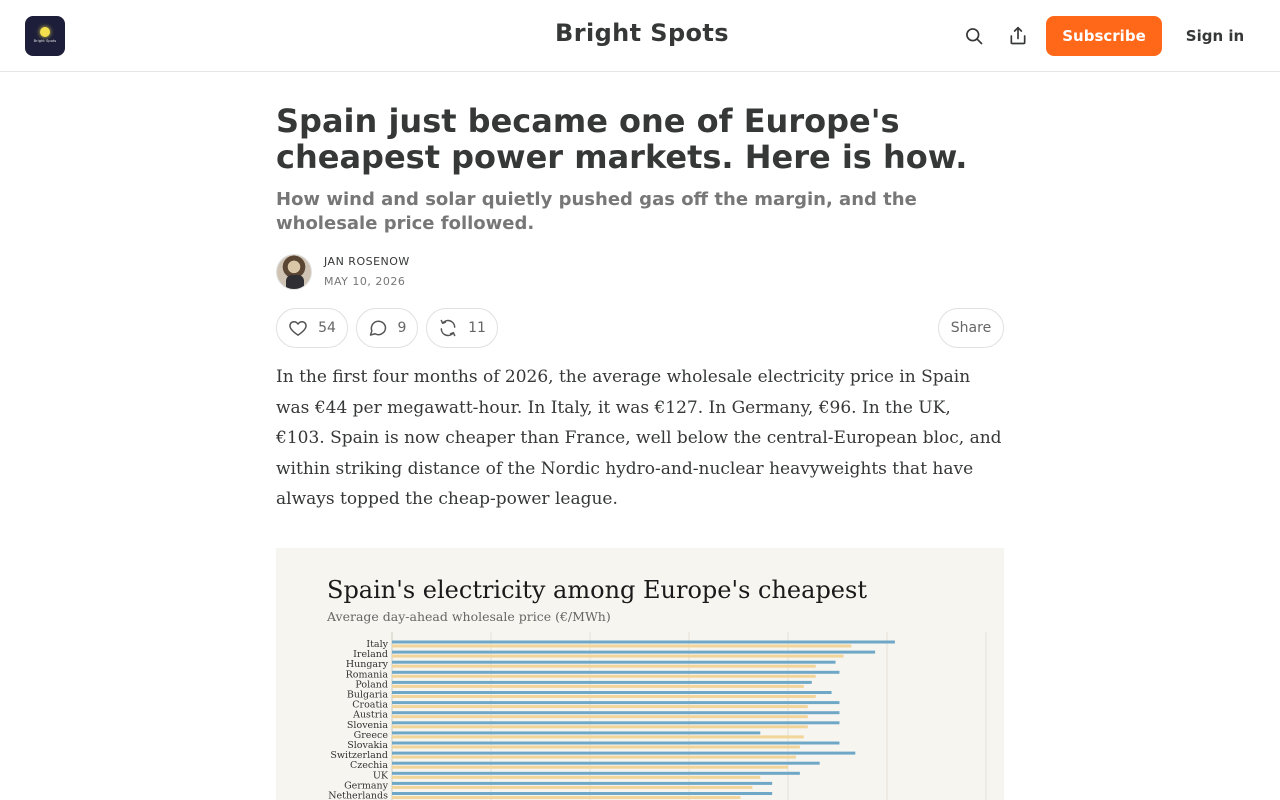 The image size is (1280, 800). What do you see at coordinates (1018, 36) in the screenshot?
I see `share-icon` at bounding box center [1018, 36].